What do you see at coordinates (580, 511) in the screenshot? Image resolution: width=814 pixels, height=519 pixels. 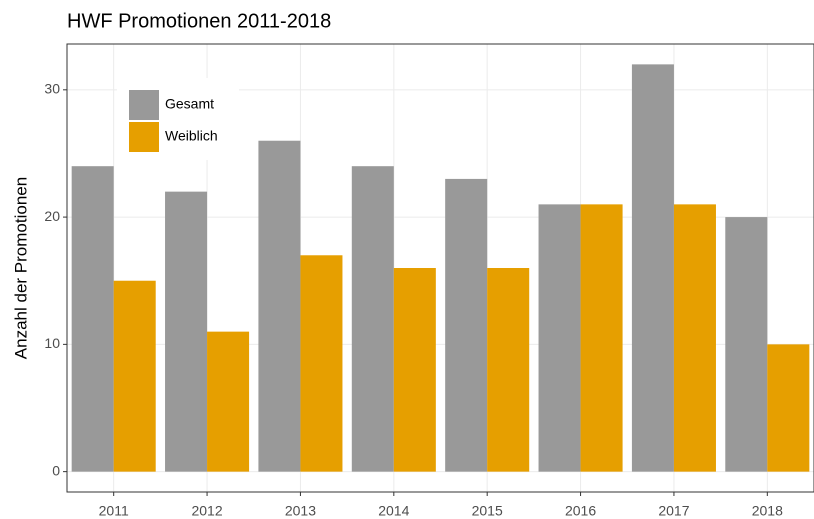 I see `x-tick-label: 2016` at bounding box center [580, 511].